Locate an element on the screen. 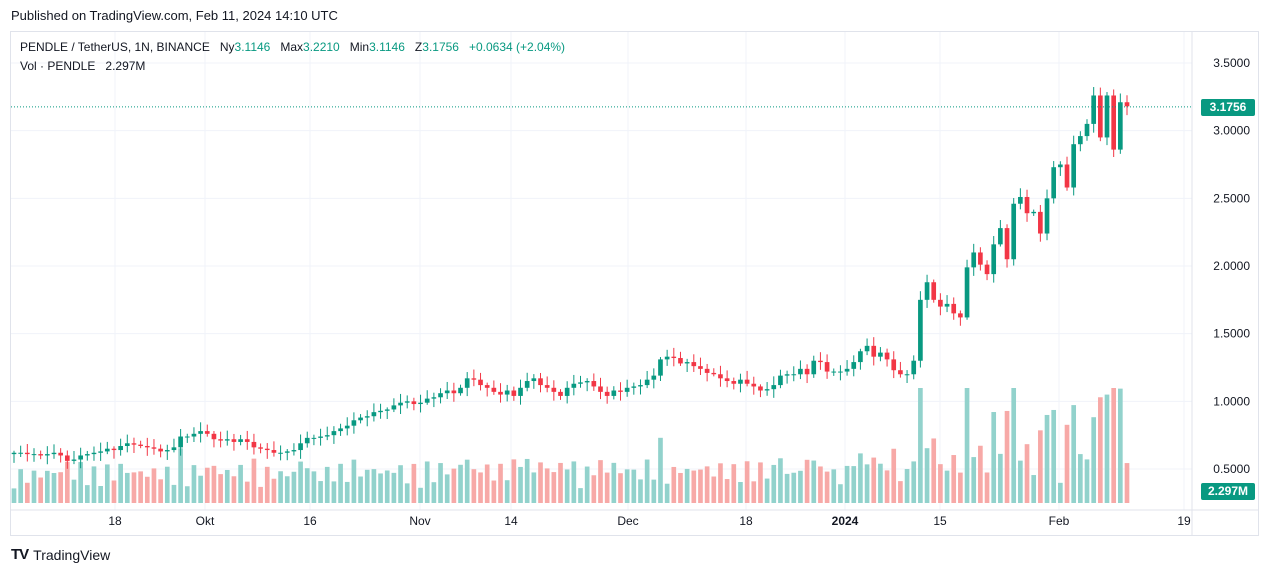 This screenshot has height=575, width=1273. volume-value: 2.297M is located at coordinates (125, 66).